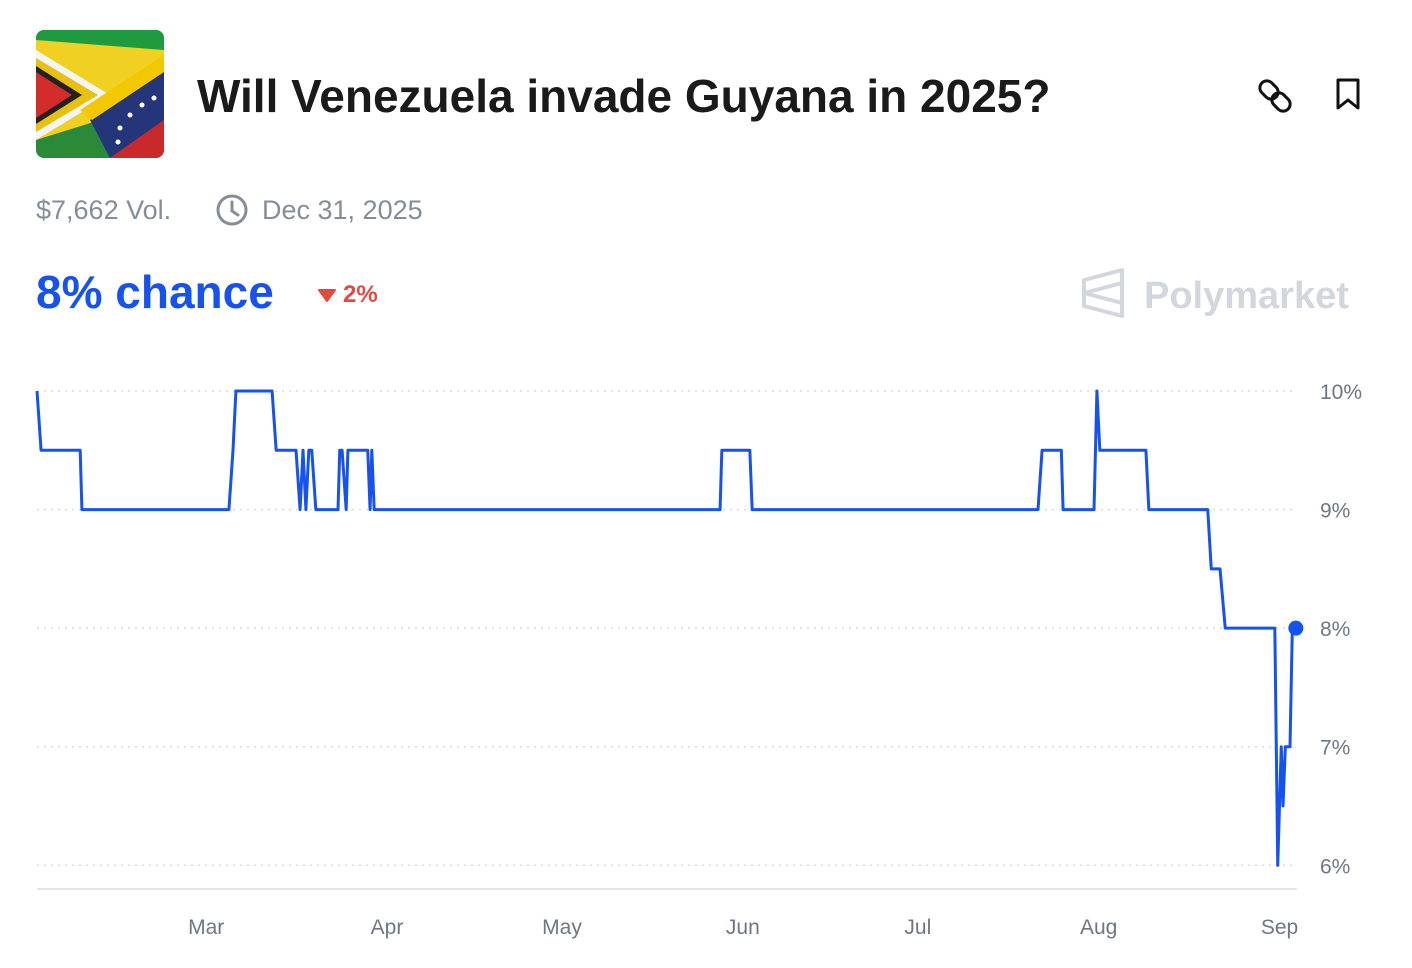 The width and height of the screenshot is (1412, 968). Describe the element at coordinates (1103, 293) in the screenshot. I see `brand-logo` at that location.